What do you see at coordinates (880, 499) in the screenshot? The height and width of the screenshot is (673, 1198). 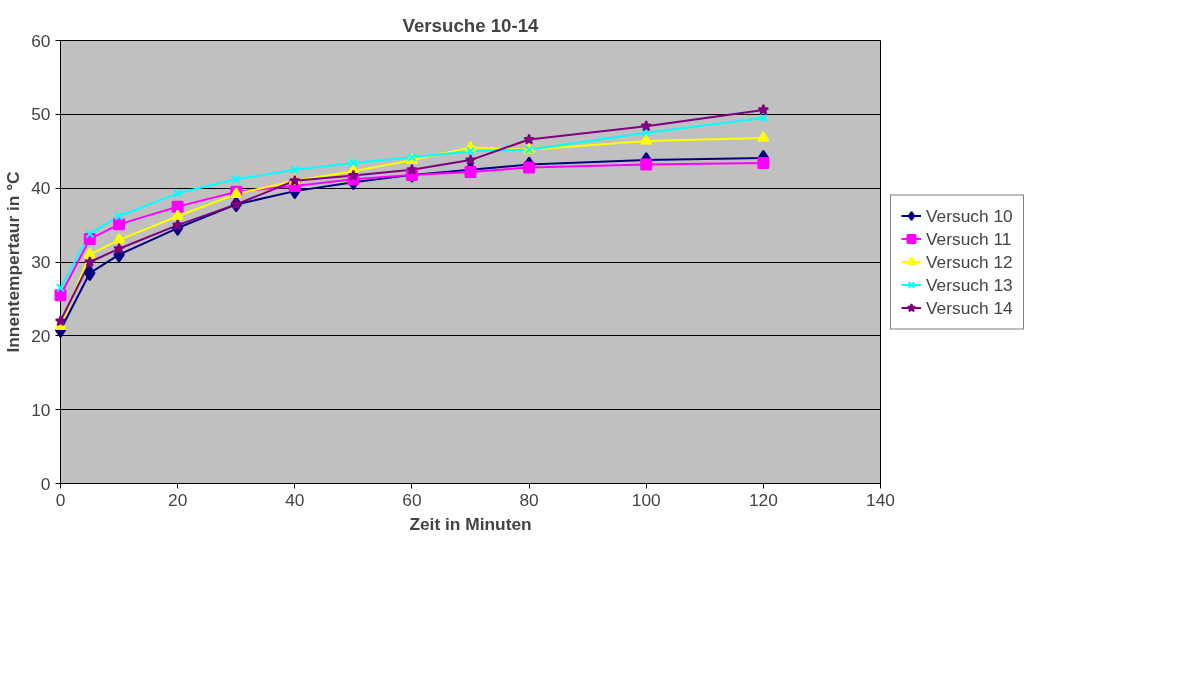 I see `x-tick-label: 140` at bounding box center [880, 499].